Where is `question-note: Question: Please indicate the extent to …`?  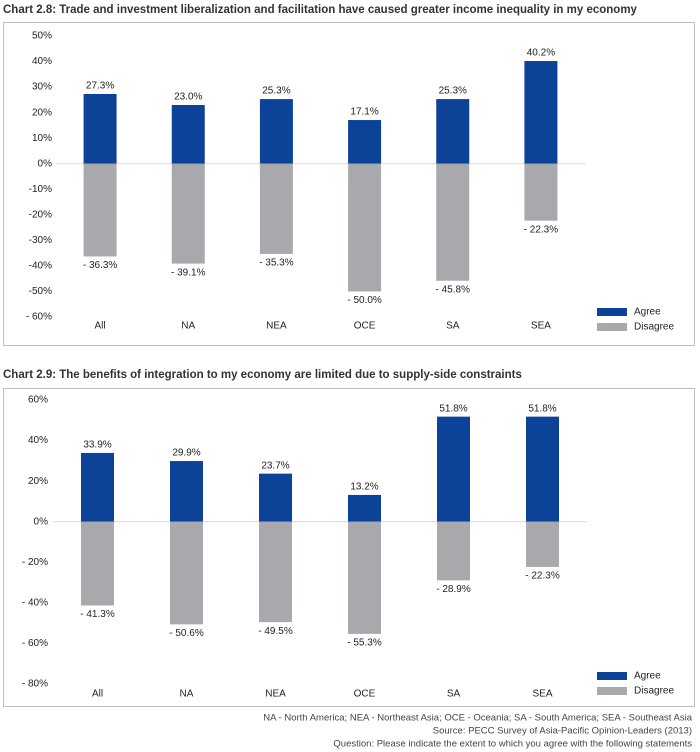 question-note: Question: Please indicate the extent to … is located at coordinates (512, 744).